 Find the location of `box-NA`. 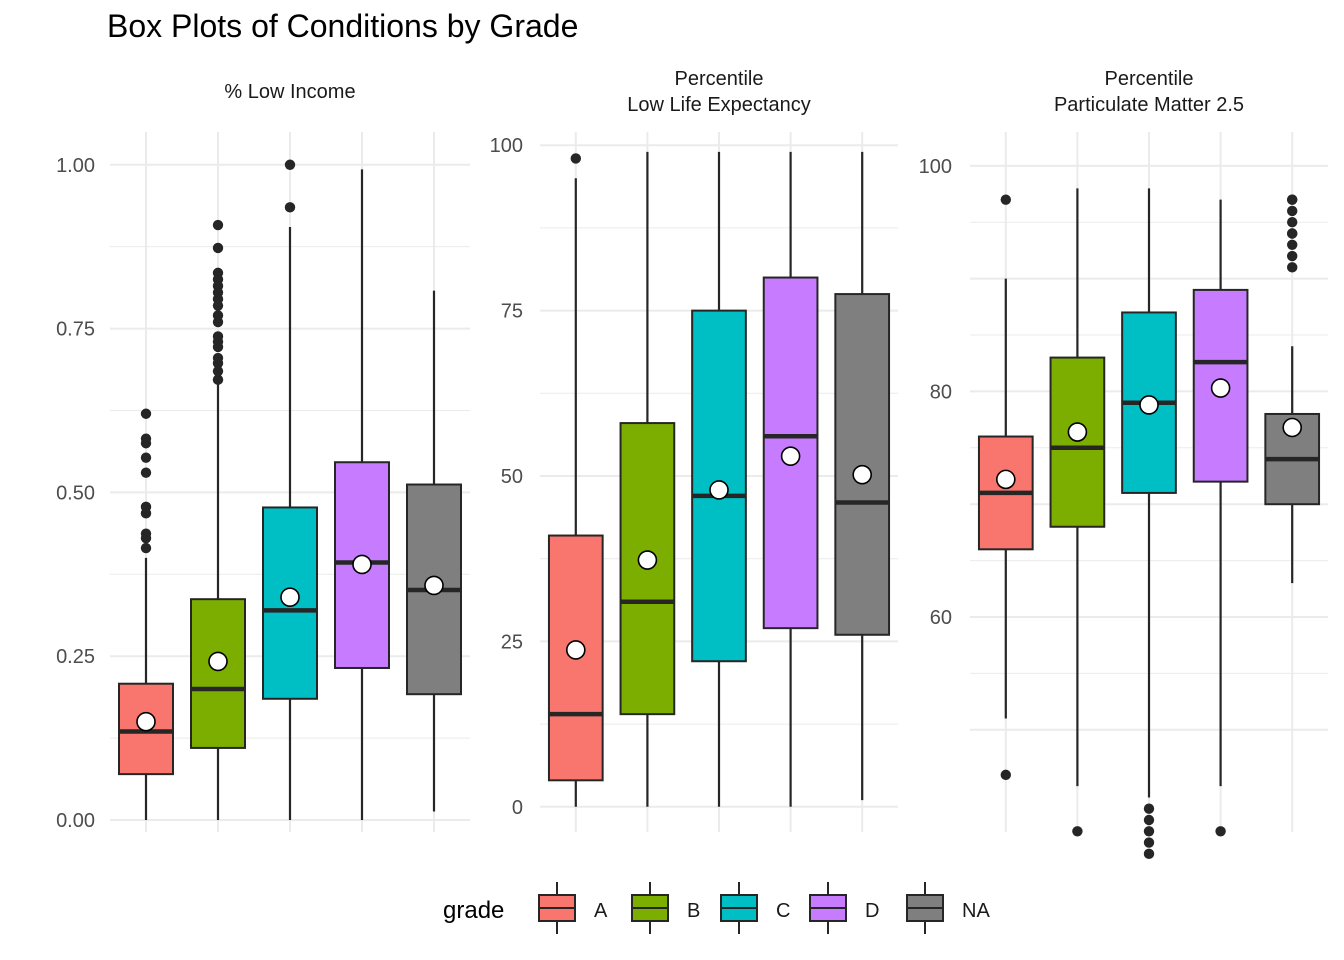

box-NA is located at coordinates (862, 464).